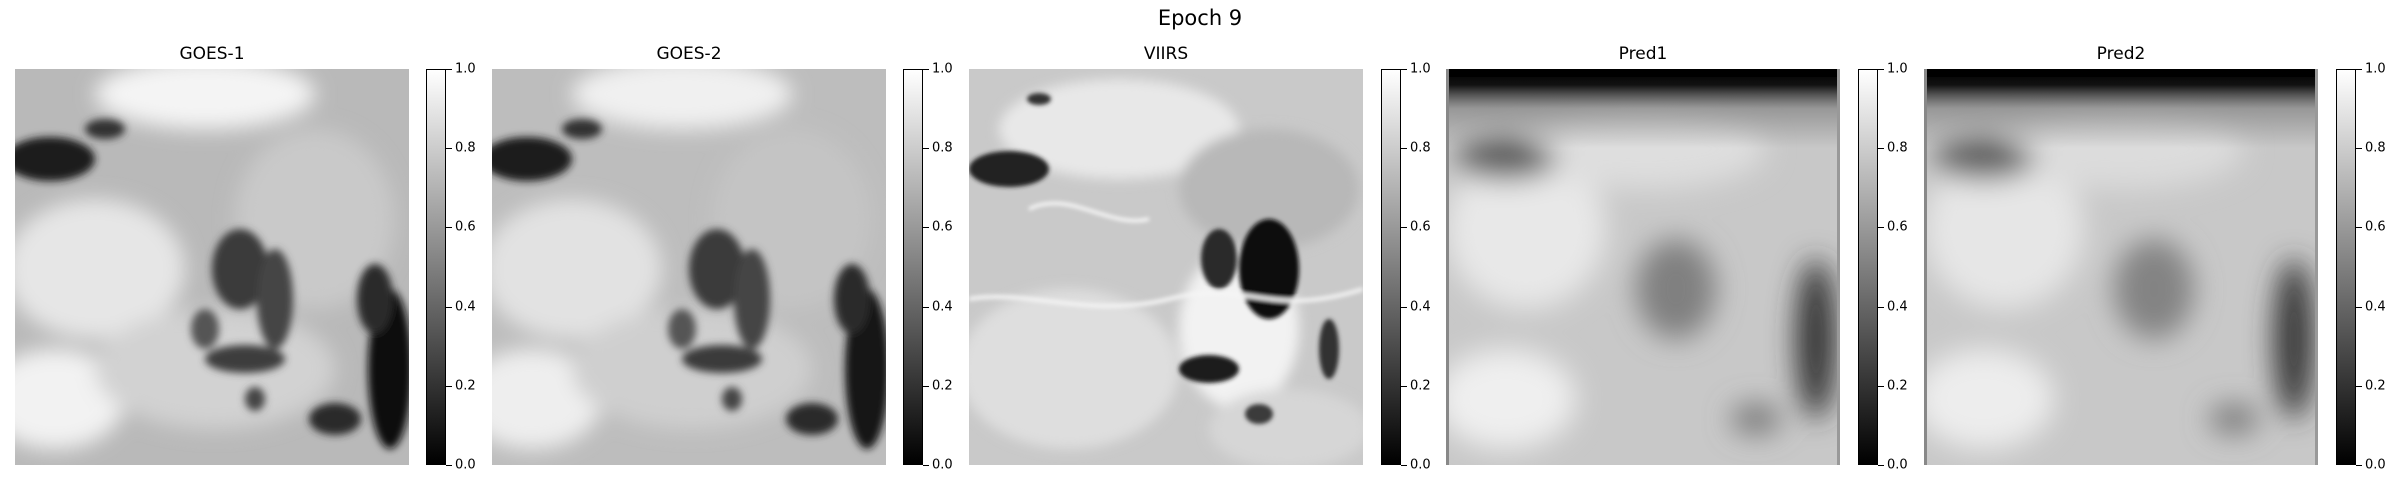  I want to click on colorbar-pred2, so click(2346, 267).